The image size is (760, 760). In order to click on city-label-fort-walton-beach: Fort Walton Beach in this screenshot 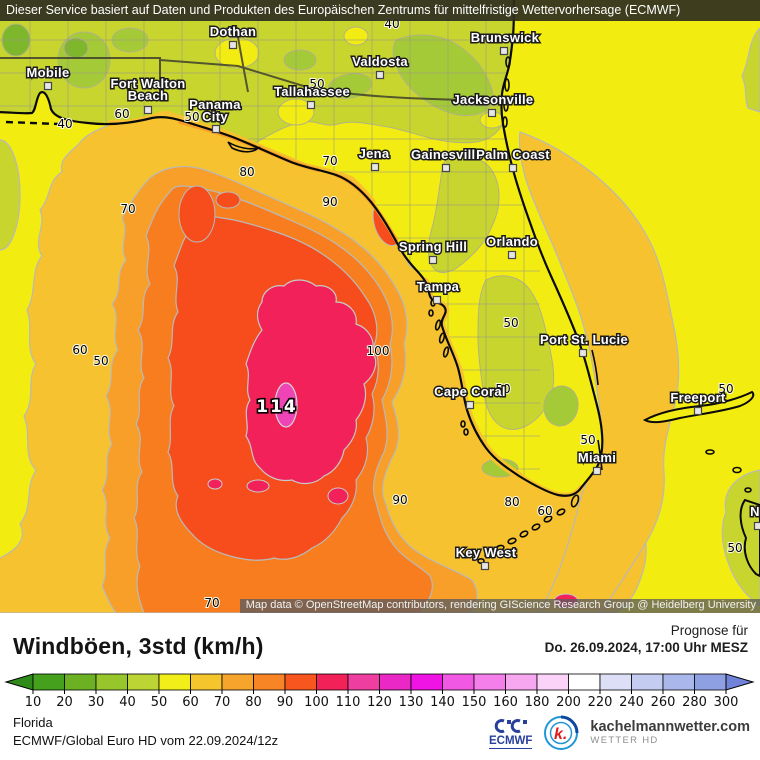, I will do `click(147, 89)`.